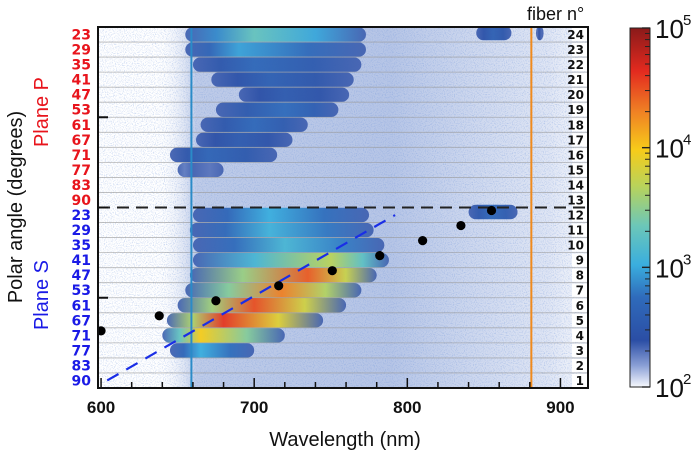 The image size is (700, 456). I want to click on fiber-label: 5, so click(580, 321).